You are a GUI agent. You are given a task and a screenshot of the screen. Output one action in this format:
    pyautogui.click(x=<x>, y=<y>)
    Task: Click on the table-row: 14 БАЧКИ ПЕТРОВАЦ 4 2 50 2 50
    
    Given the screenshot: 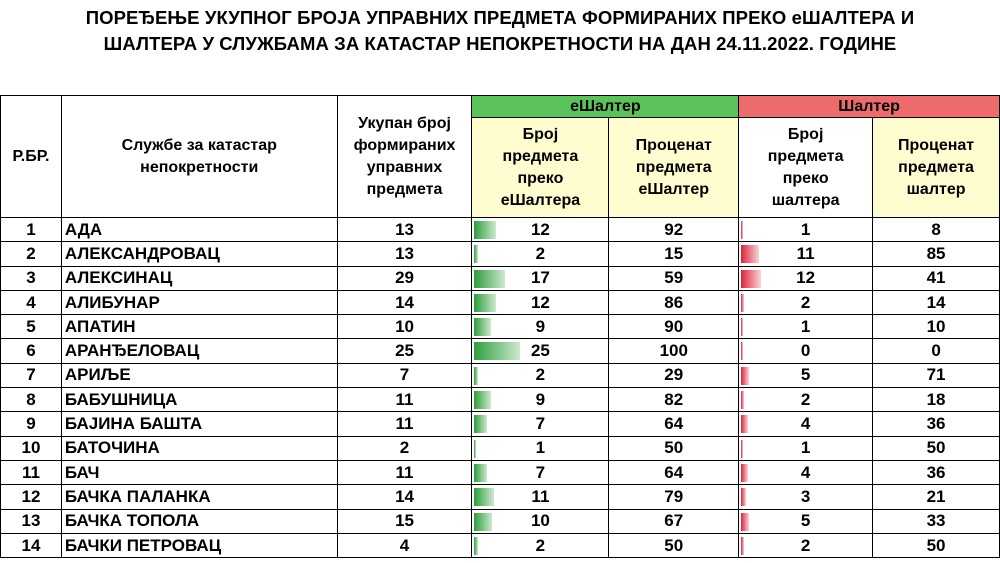 What is the action you would take?
    pyautogui.click(x=500, y=545)
    